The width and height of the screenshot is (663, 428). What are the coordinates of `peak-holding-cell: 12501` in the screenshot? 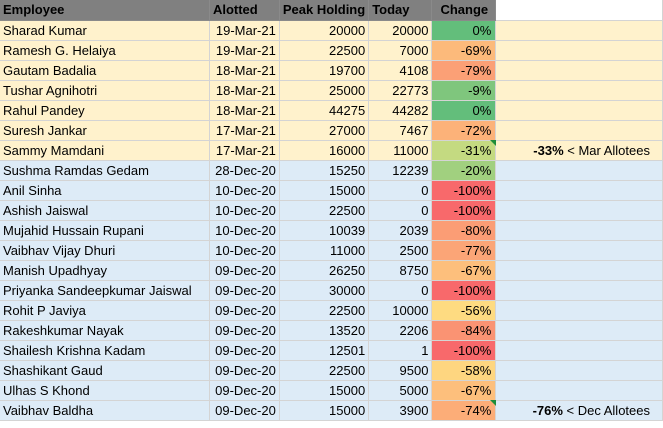 It's located at (324, 350).